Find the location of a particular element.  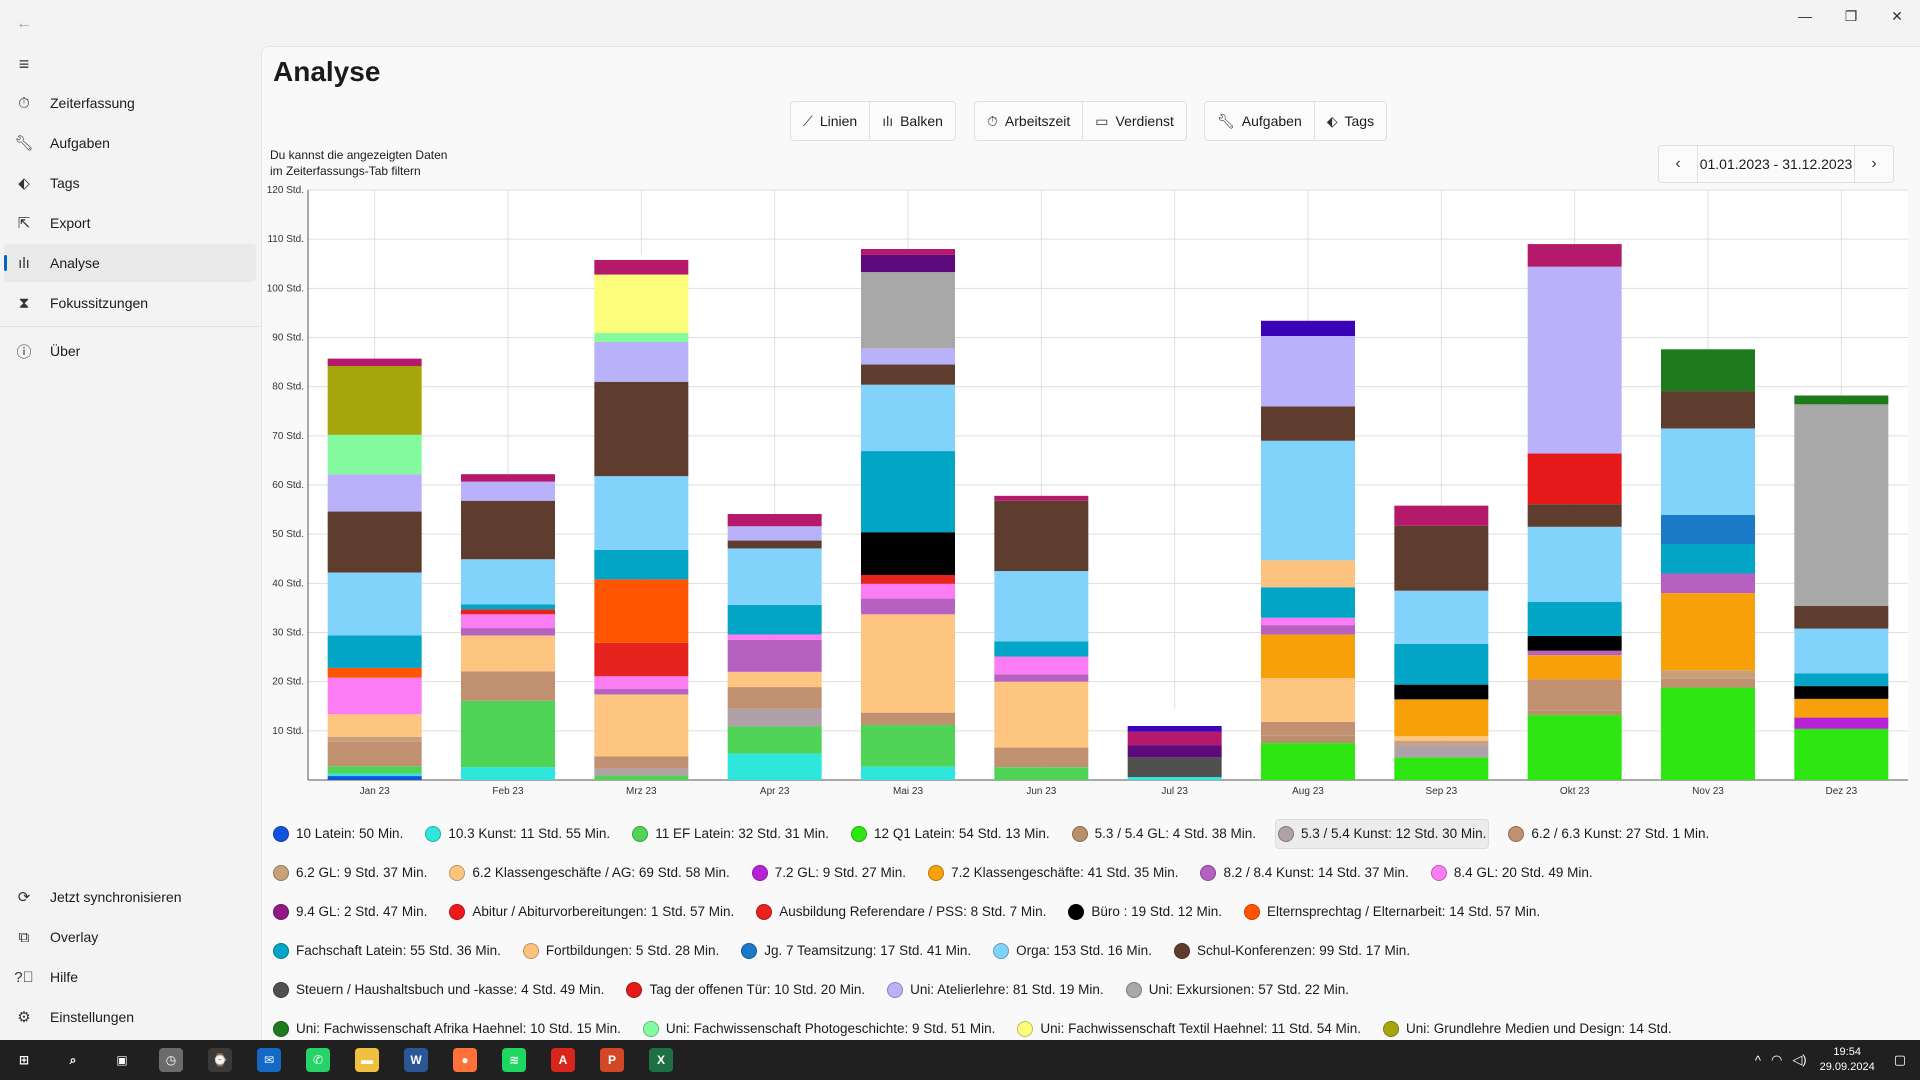

legend-item: Uni: Atelierlehre: 81 Std. 19 Min. is located at coordinates (995, 990).